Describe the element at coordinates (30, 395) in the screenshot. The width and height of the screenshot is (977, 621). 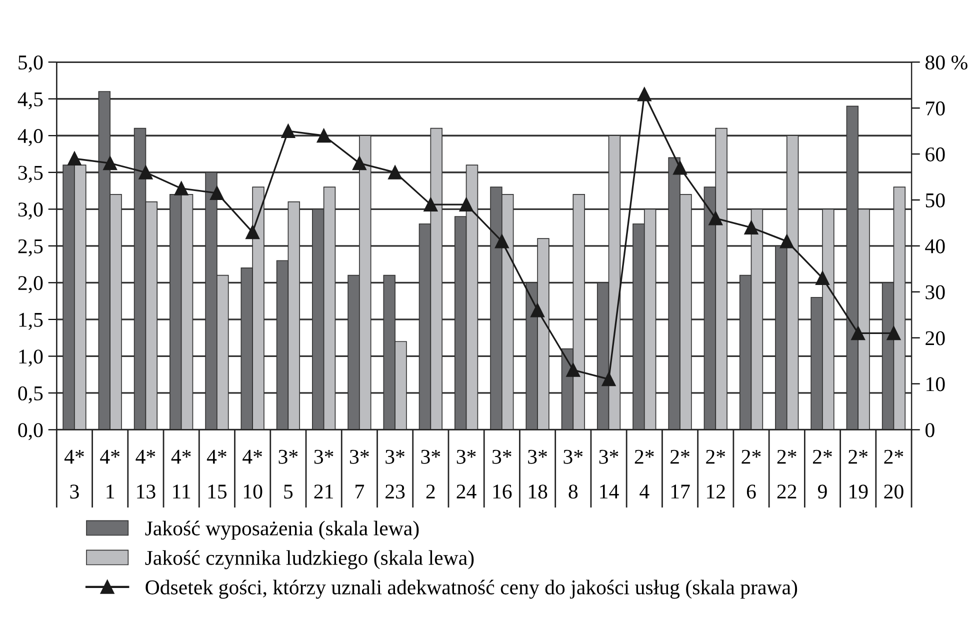
I see `y-tick-label: 0,5` at that location.